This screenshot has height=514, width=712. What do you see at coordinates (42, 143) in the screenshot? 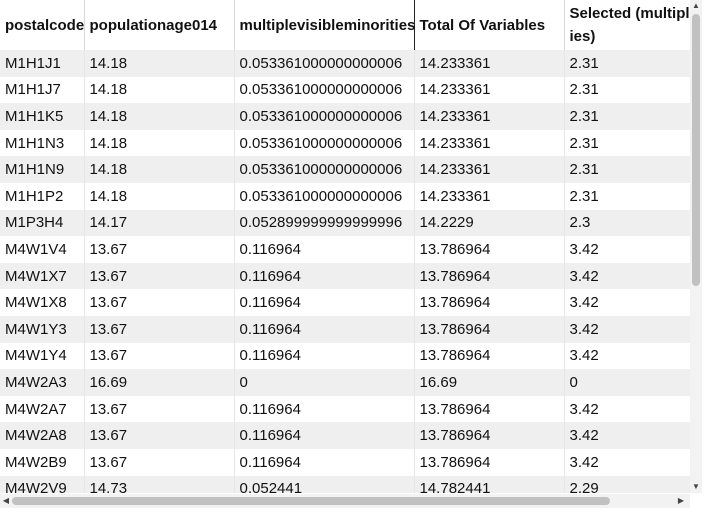
I see `postalcode-cell: M1H1N3` at bounding box center [42, 143].